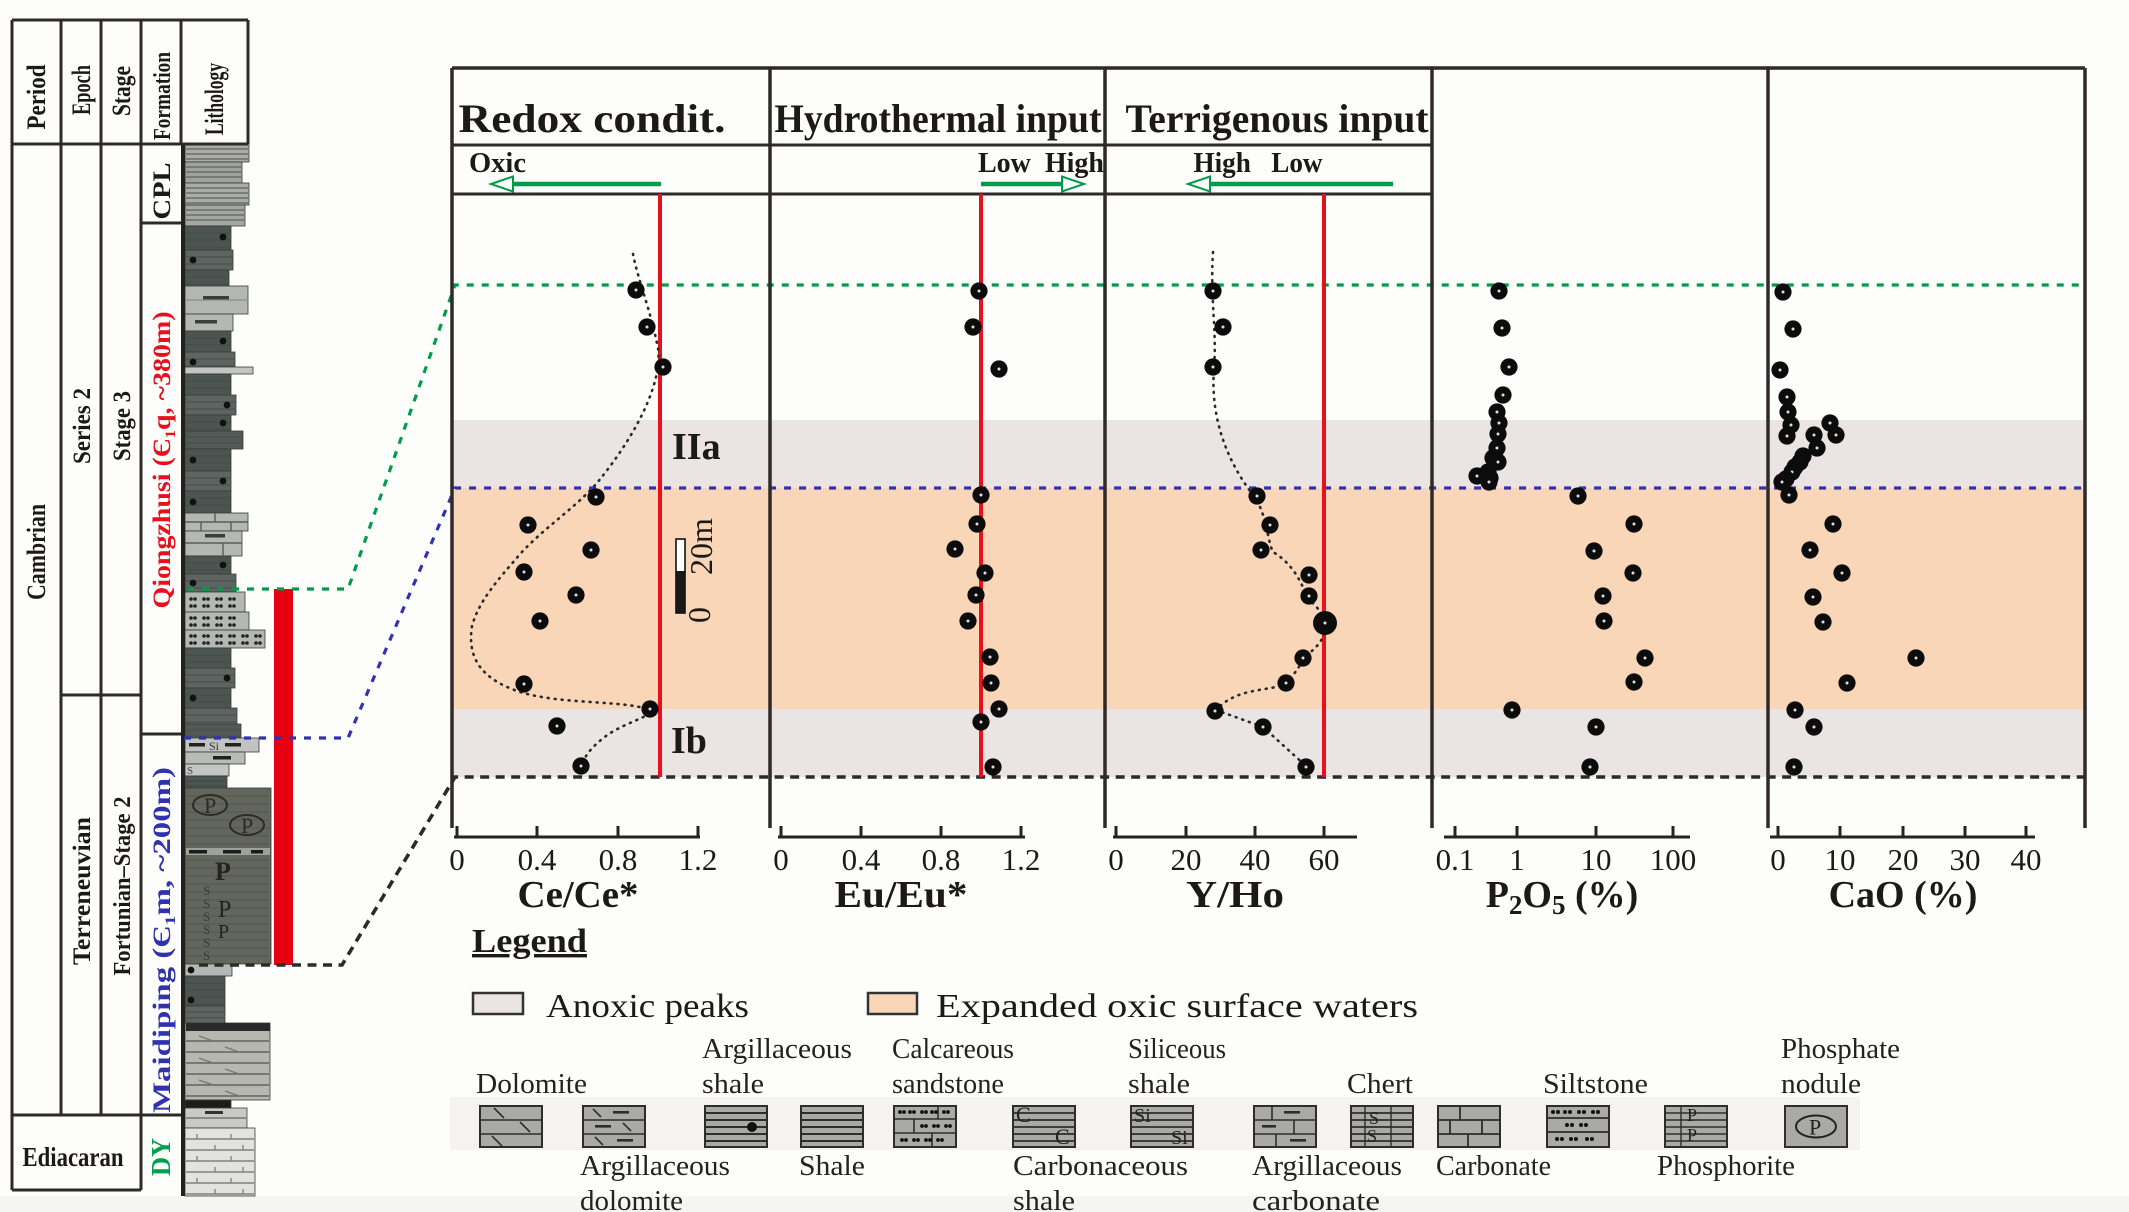  I want to click on svg-text: Lithology, so click(214, 99).